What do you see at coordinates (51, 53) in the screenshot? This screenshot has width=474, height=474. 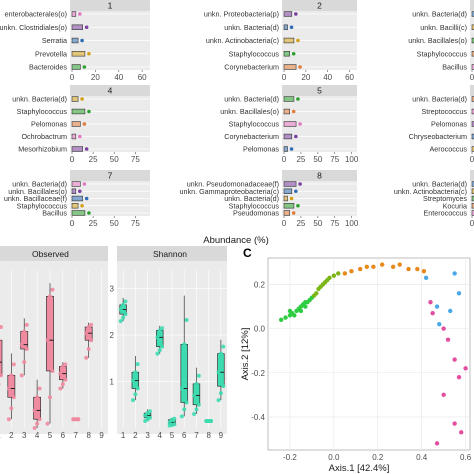 I see `taxon-label: Prevotella` at bounding box center [51, 53].